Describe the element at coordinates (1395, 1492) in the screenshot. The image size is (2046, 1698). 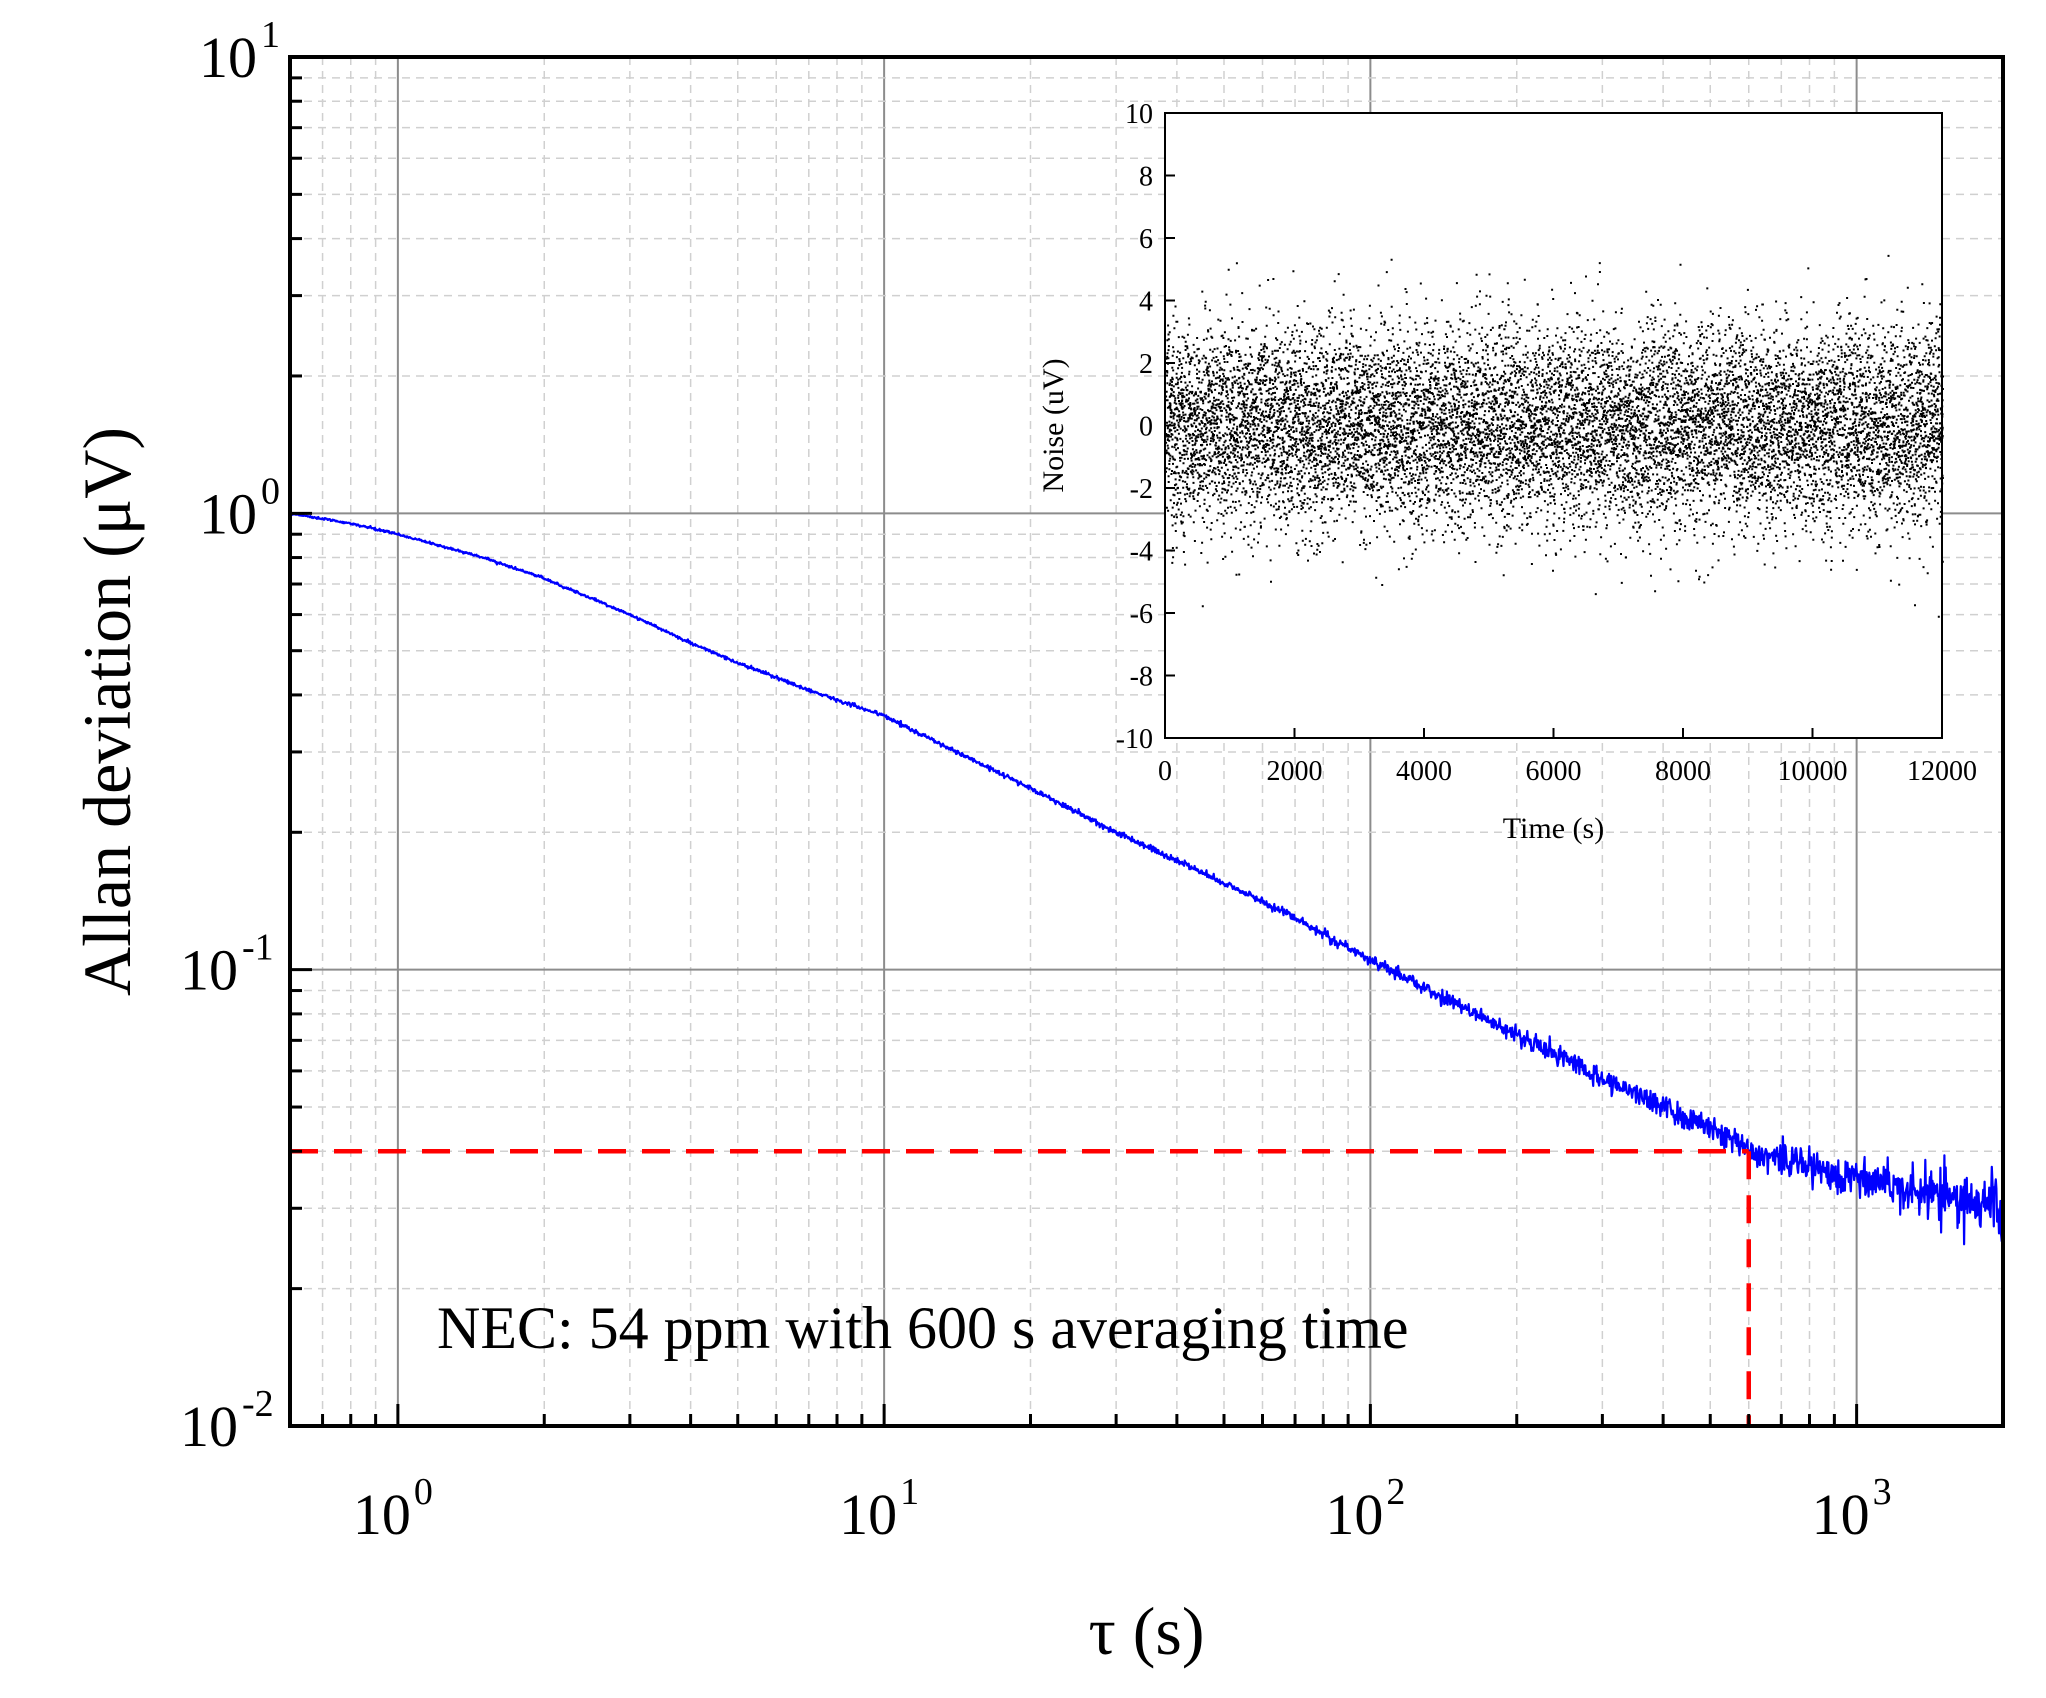
I see `x-tick-exponent: 2` at that location.